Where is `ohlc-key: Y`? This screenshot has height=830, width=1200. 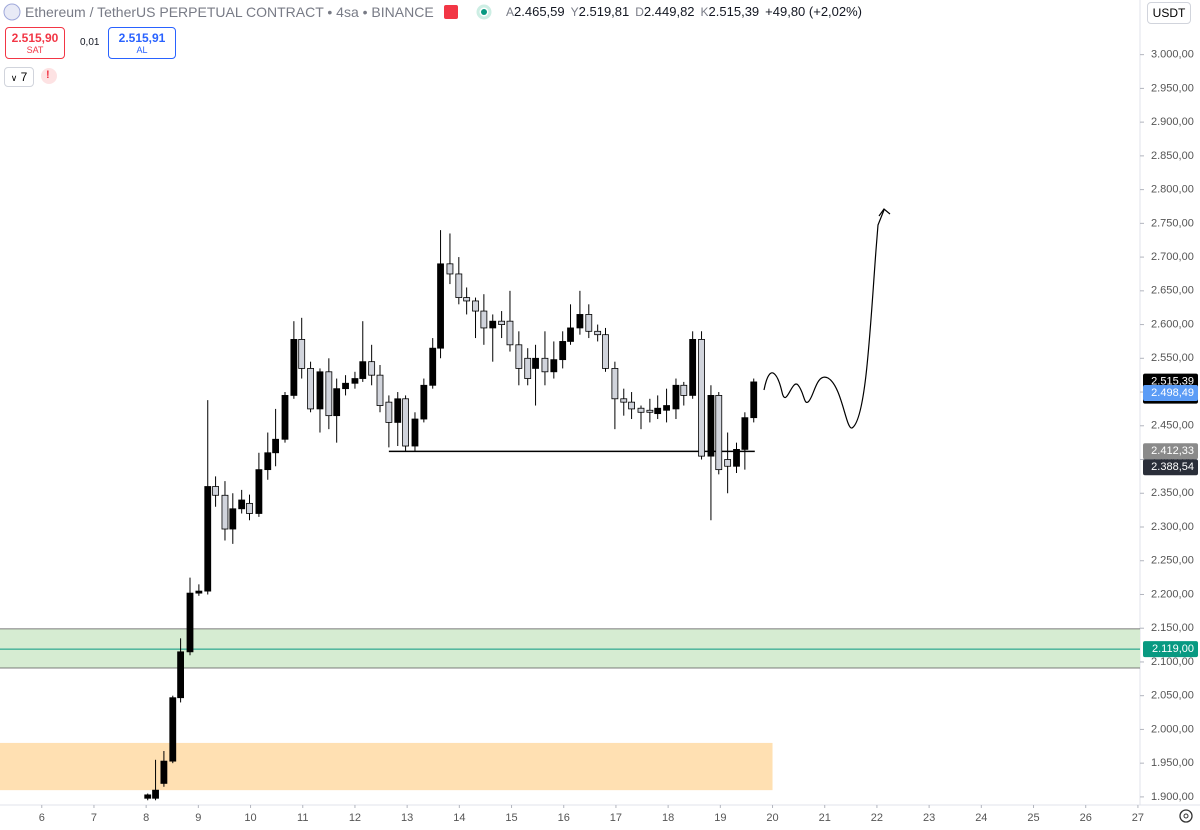 ohlc-key: Y is located at coordinates (574, 12).